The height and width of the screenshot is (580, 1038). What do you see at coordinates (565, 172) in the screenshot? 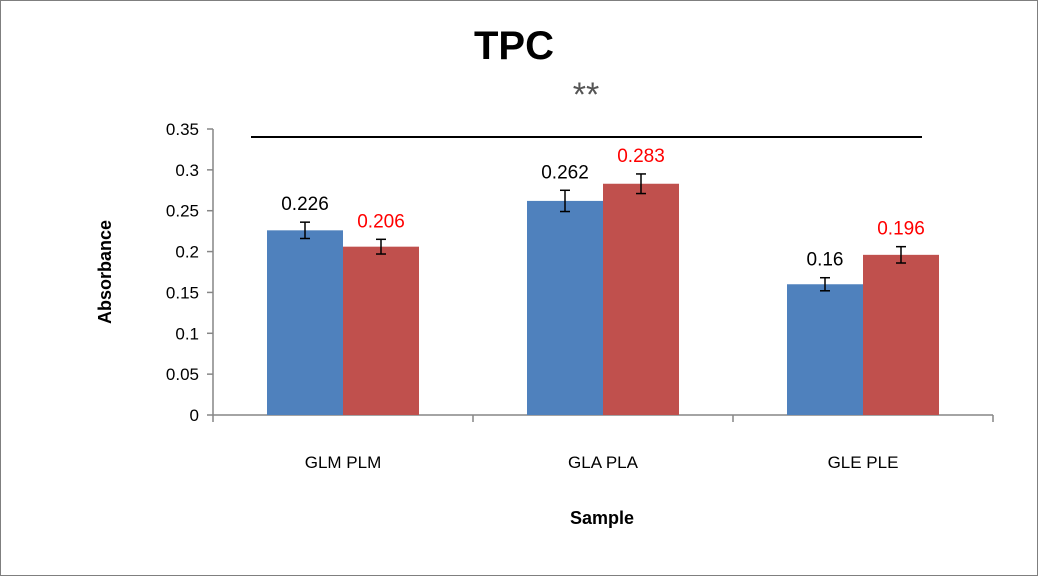
I see `data-label: 0.262` at bounding box center [565, 172].